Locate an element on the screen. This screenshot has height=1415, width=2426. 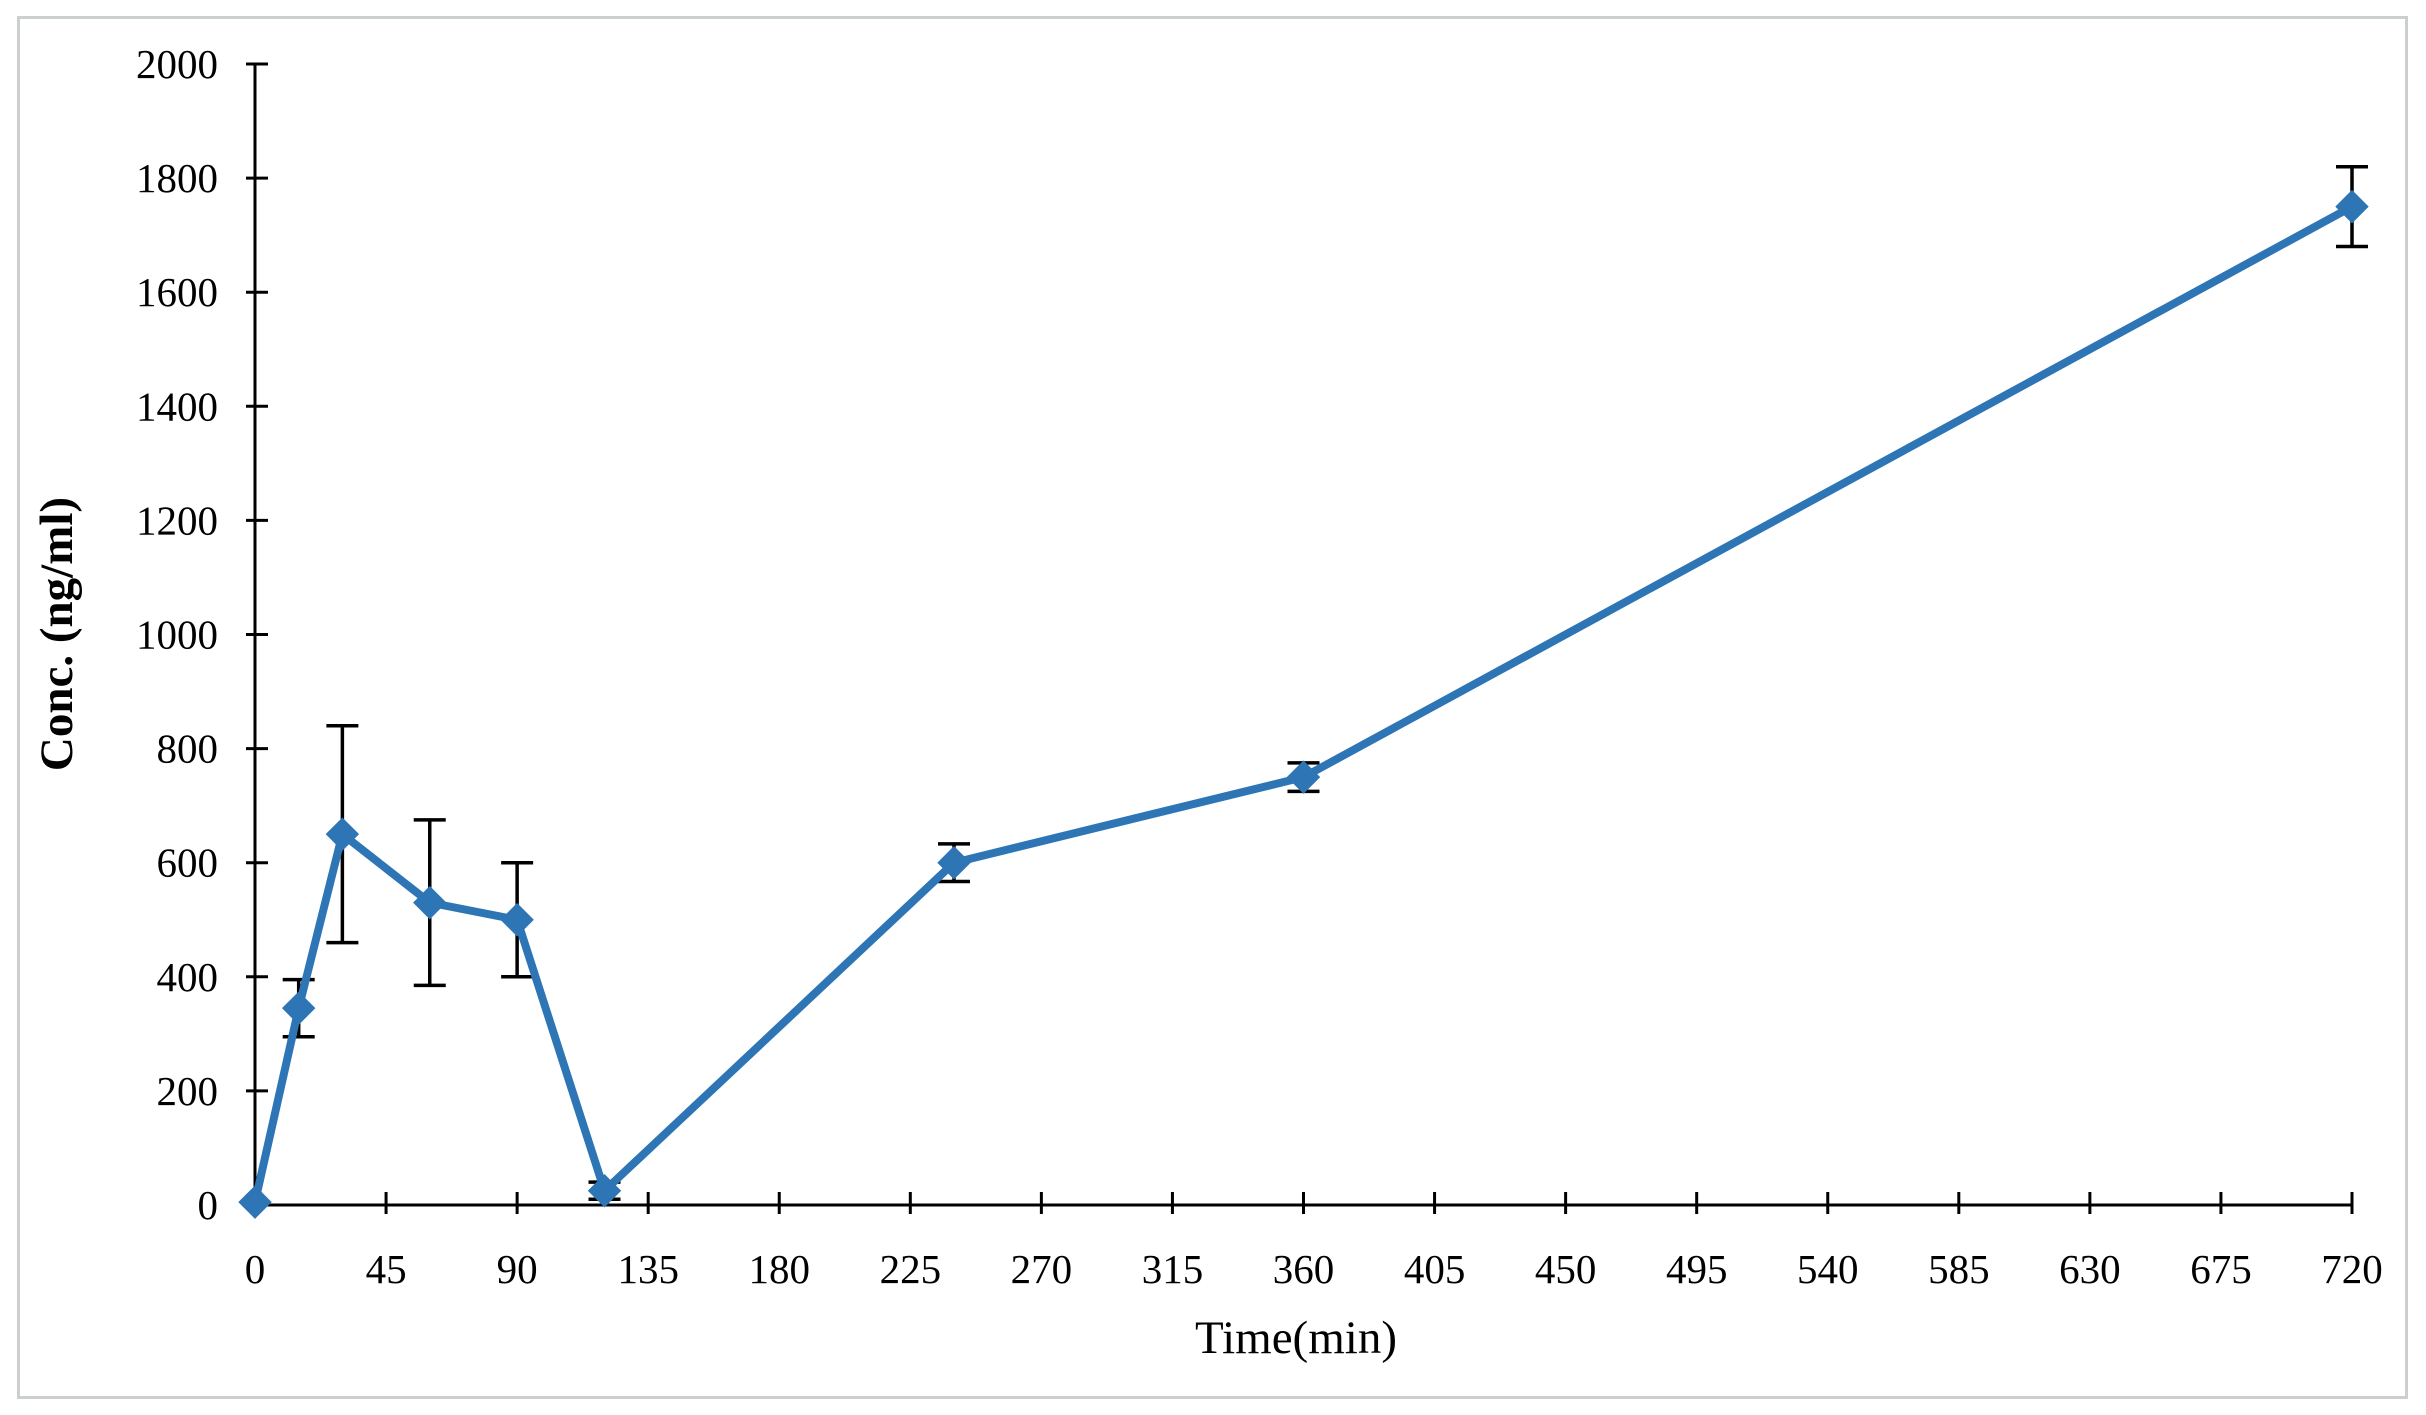
x-tick-label: 360 is located at coordinates (1304, 1269).